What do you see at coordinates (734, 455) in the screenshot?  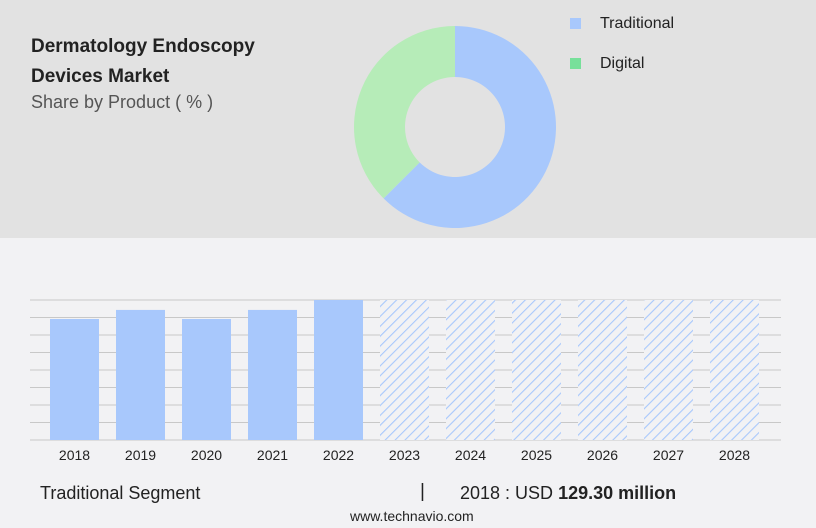 I see `x-tick-label: 2028` at bounding box center [734, 455].